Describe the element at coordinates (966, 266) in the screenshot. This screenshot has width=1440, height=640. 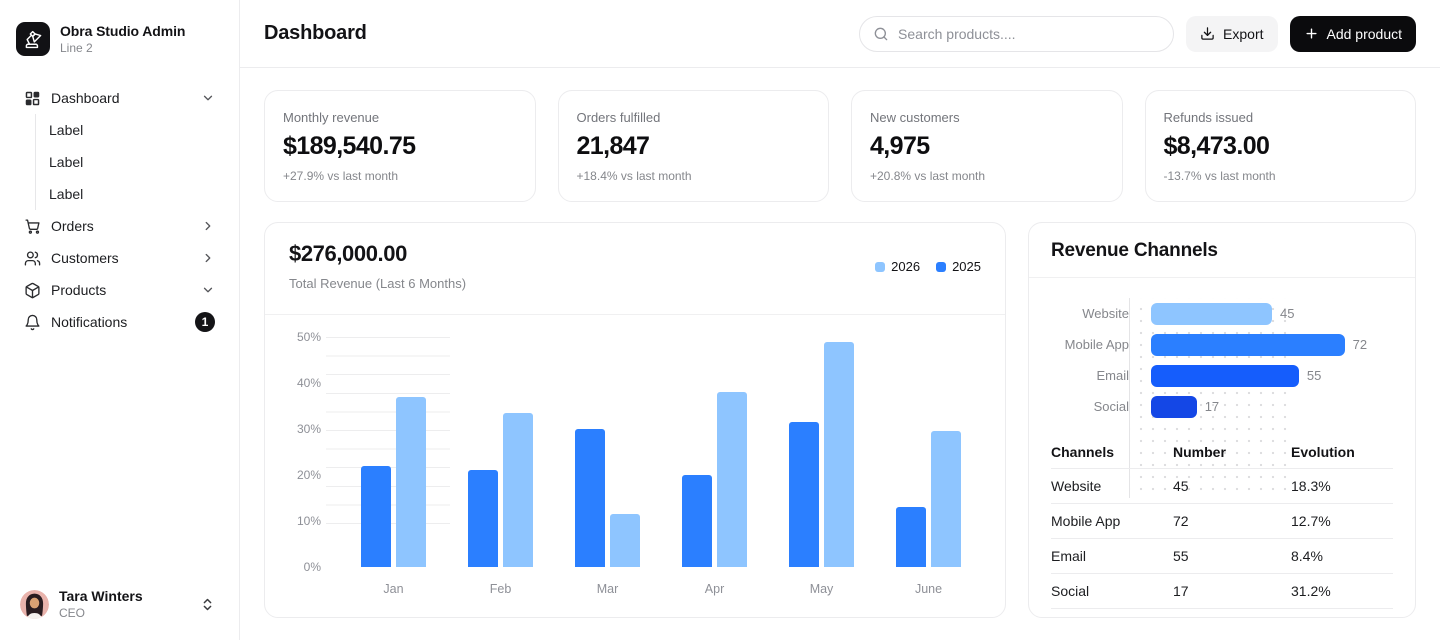
I see `legend-label: 2025` at that location.